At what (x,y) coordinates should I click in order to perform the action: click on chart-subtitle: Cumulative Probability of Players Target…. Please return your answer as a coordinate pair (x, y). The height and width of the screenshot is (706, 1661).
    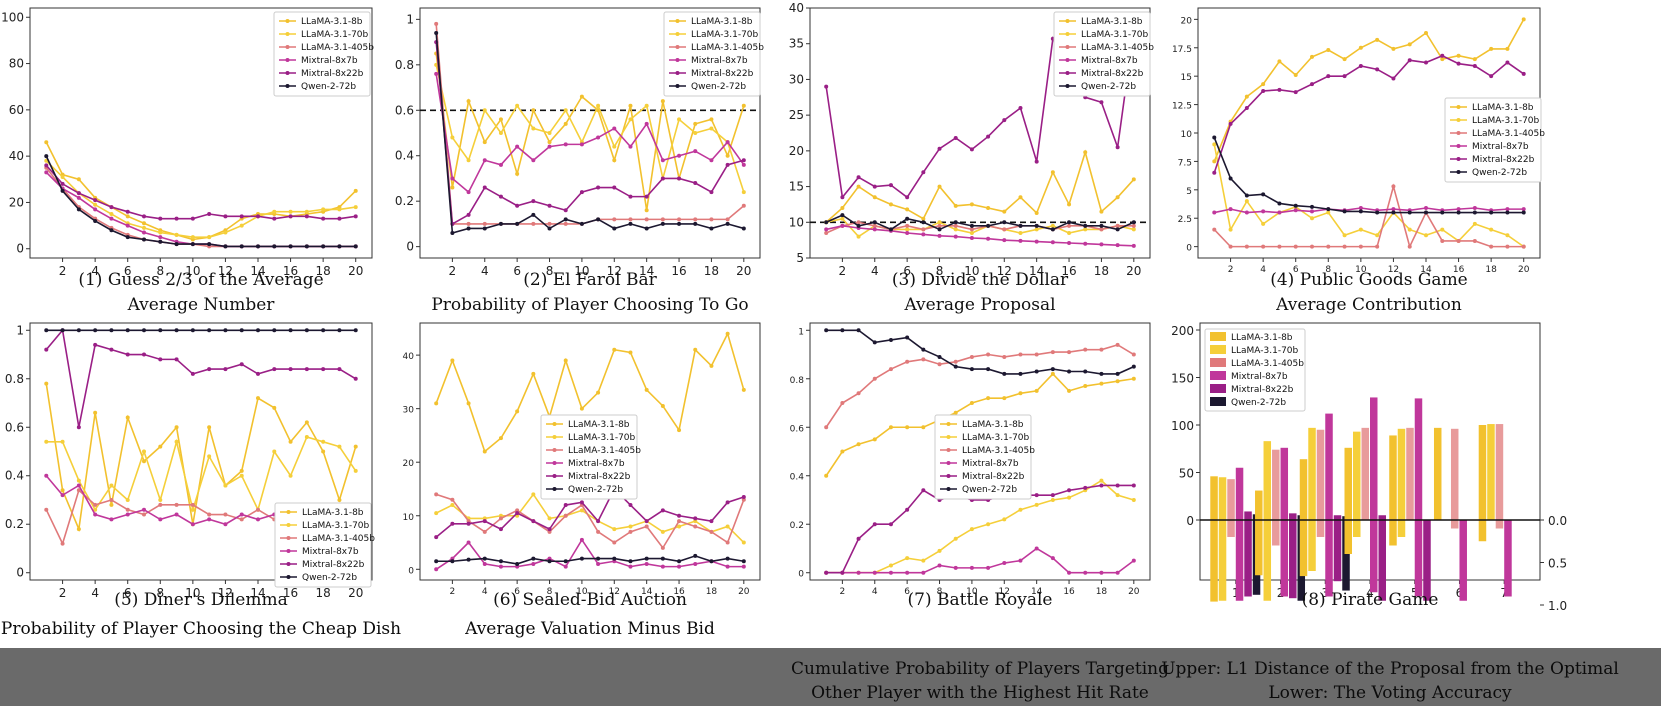
    Looking at the image, I should click on (980, 669).